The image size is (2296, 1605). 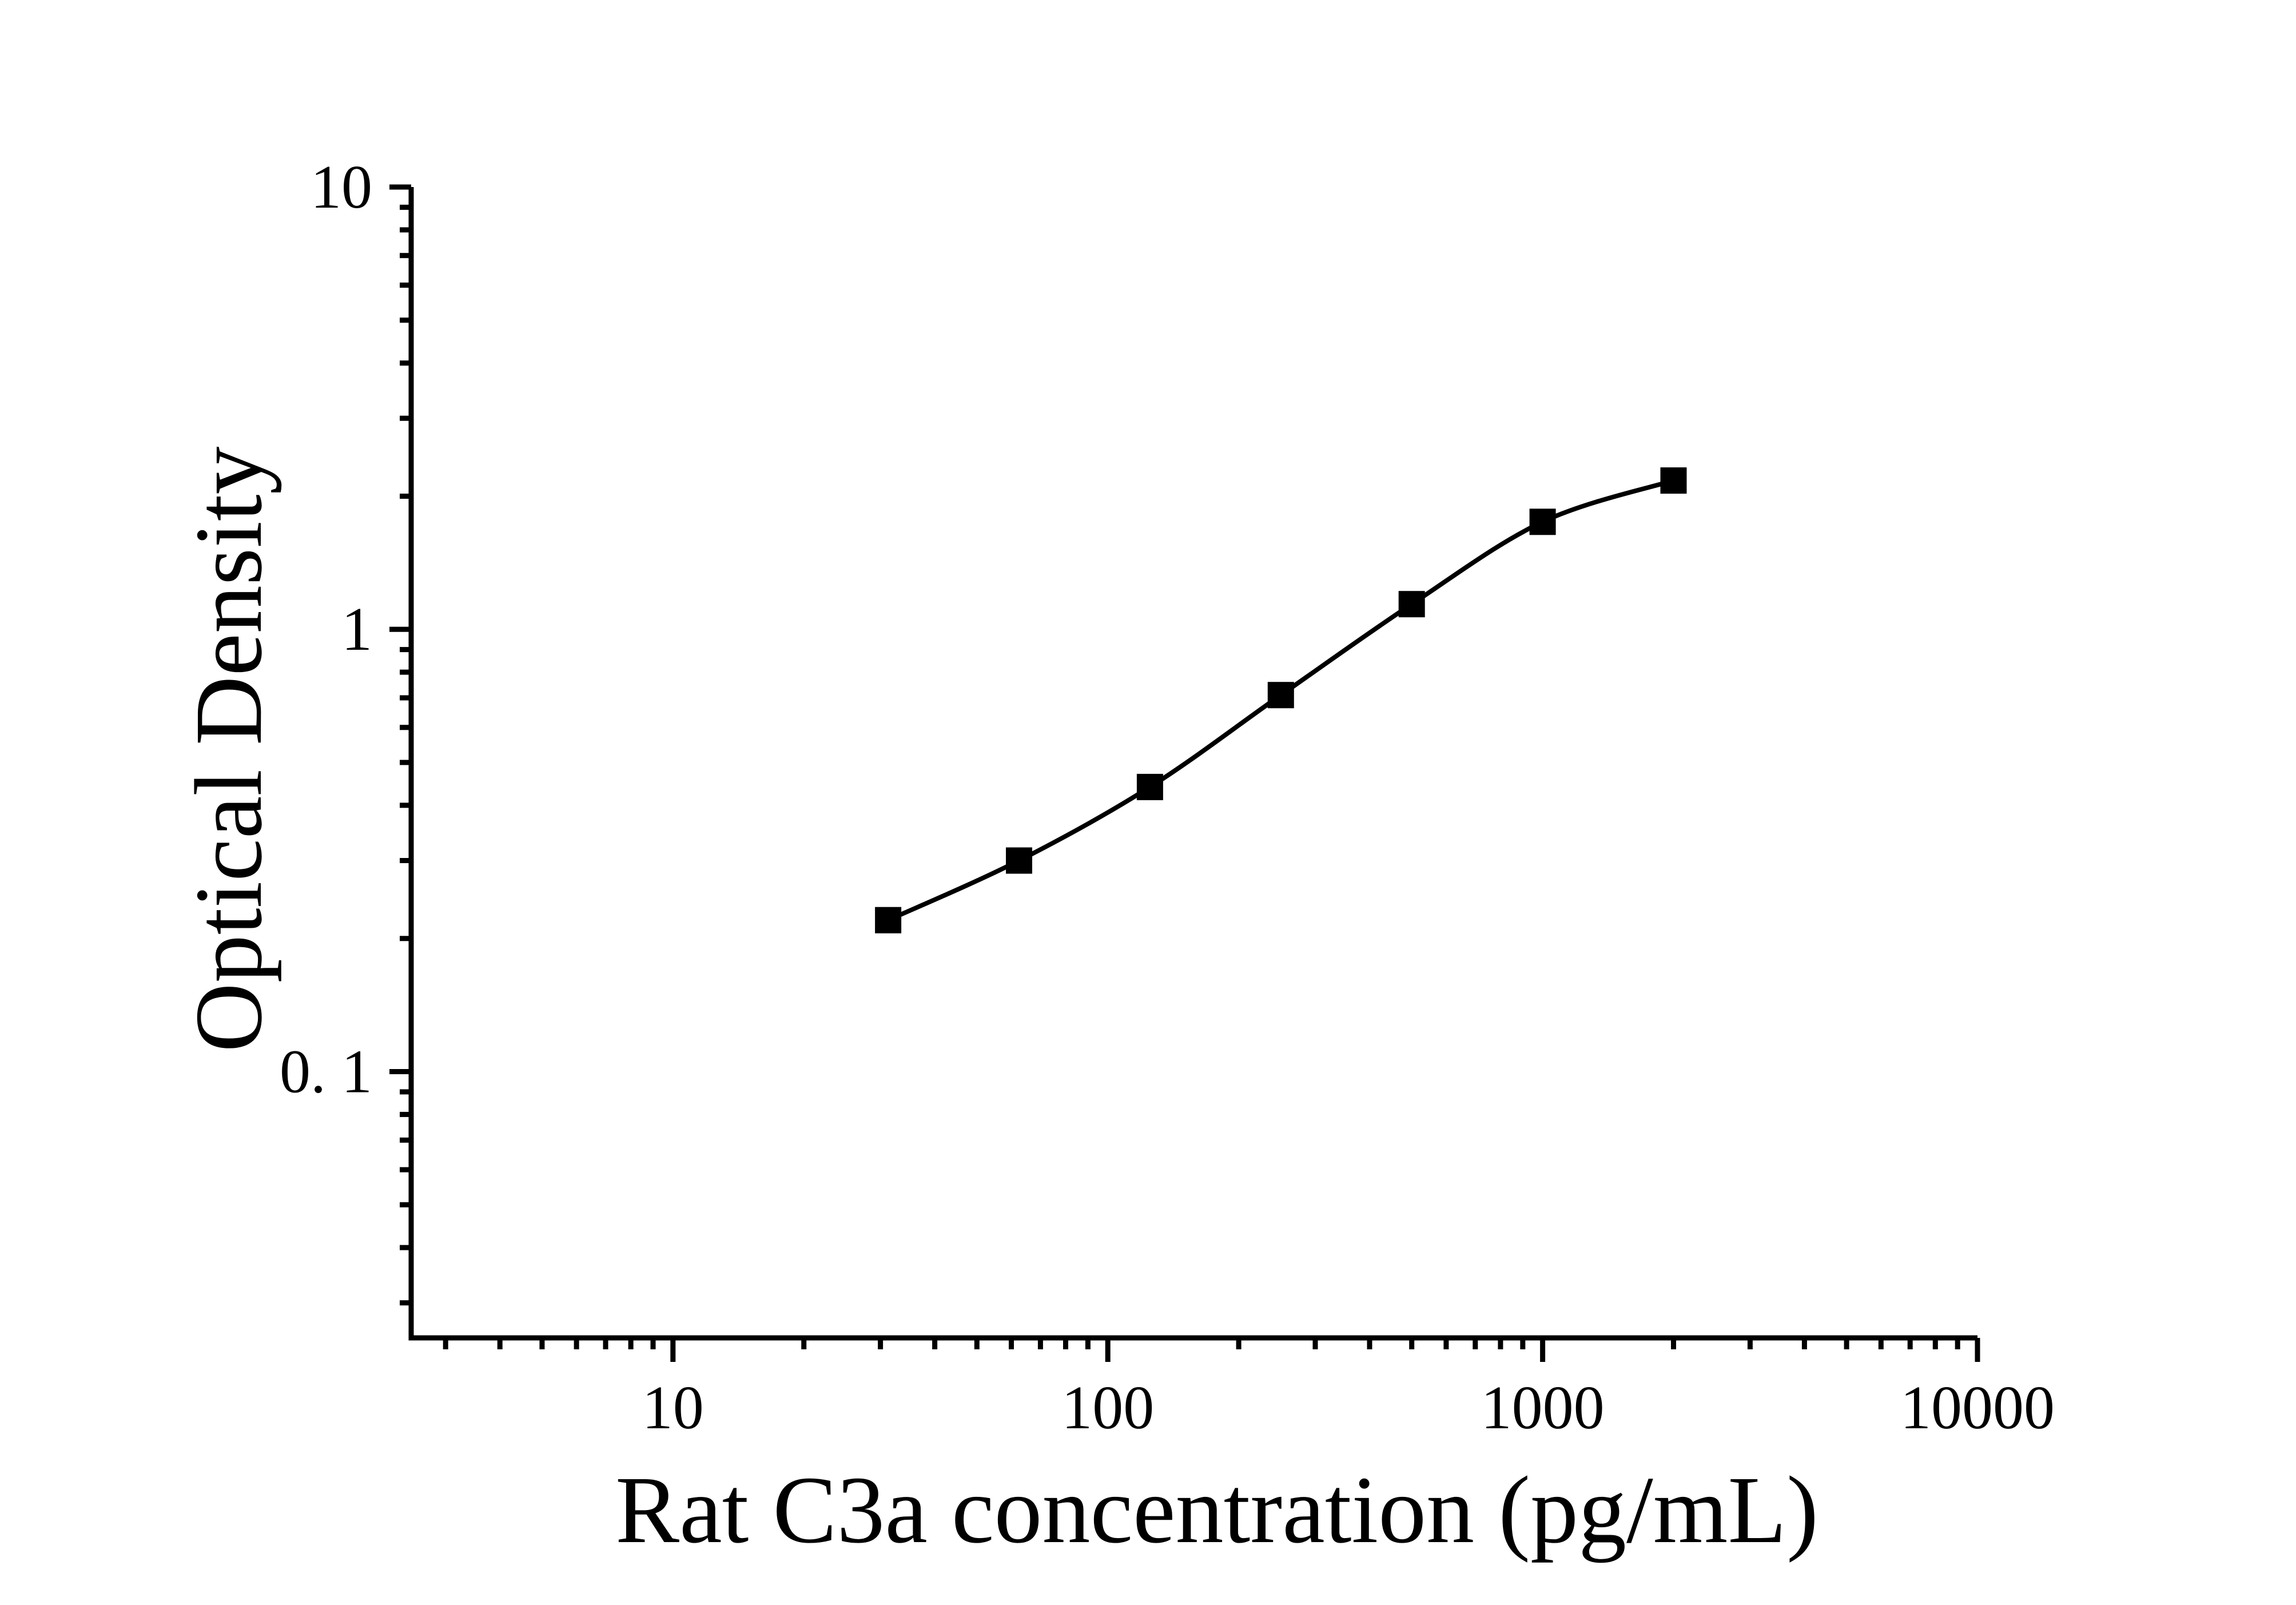 I want to click on x-axis-tick-label: 1000, so click(x=1543, y=1408).